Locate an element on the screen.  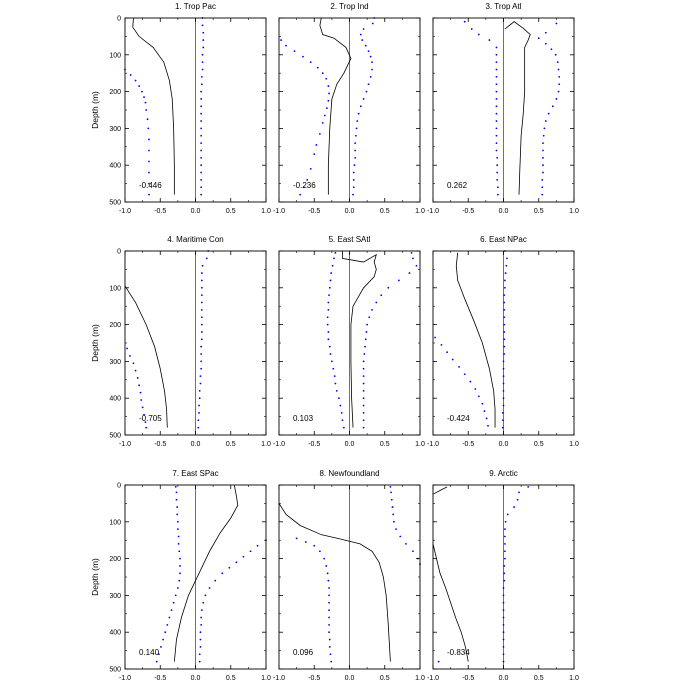
y-tick-label: 400 is located at coordinates (115, 166).